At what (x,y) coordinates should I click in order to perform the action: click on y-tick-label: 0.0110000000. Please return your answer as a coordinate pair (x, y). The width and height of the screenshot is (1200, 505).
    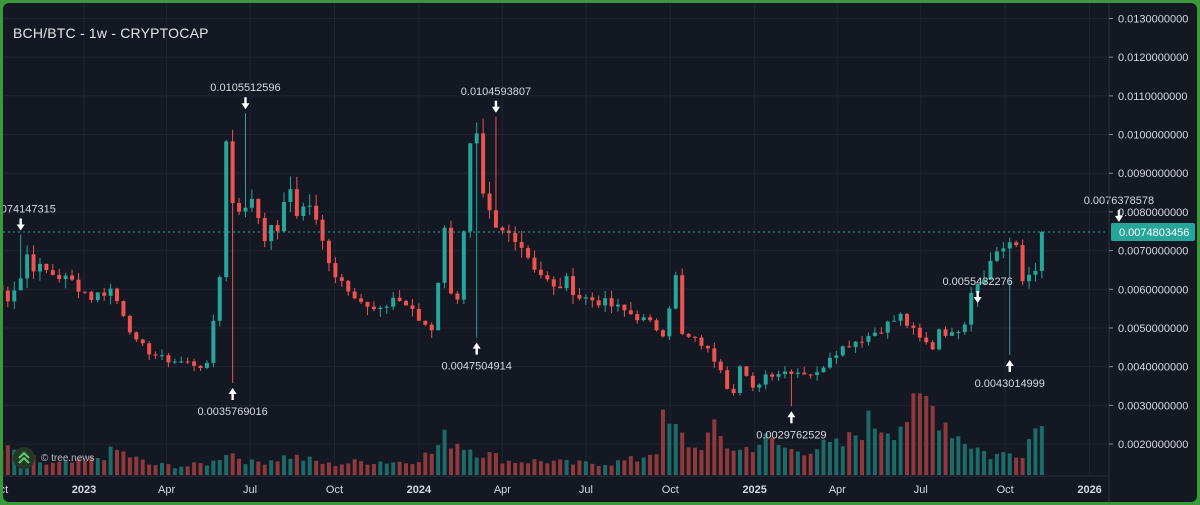
    Looking at the image, I should click on (1153, 97).